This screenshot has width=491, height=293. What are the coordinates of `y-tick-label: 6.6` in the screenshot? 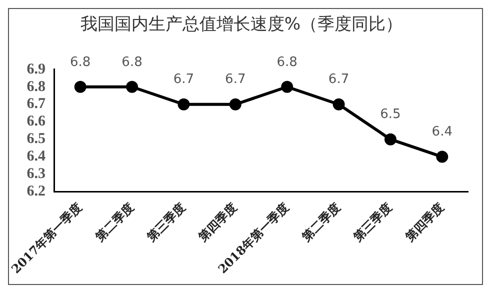 It's located at (36, 122).